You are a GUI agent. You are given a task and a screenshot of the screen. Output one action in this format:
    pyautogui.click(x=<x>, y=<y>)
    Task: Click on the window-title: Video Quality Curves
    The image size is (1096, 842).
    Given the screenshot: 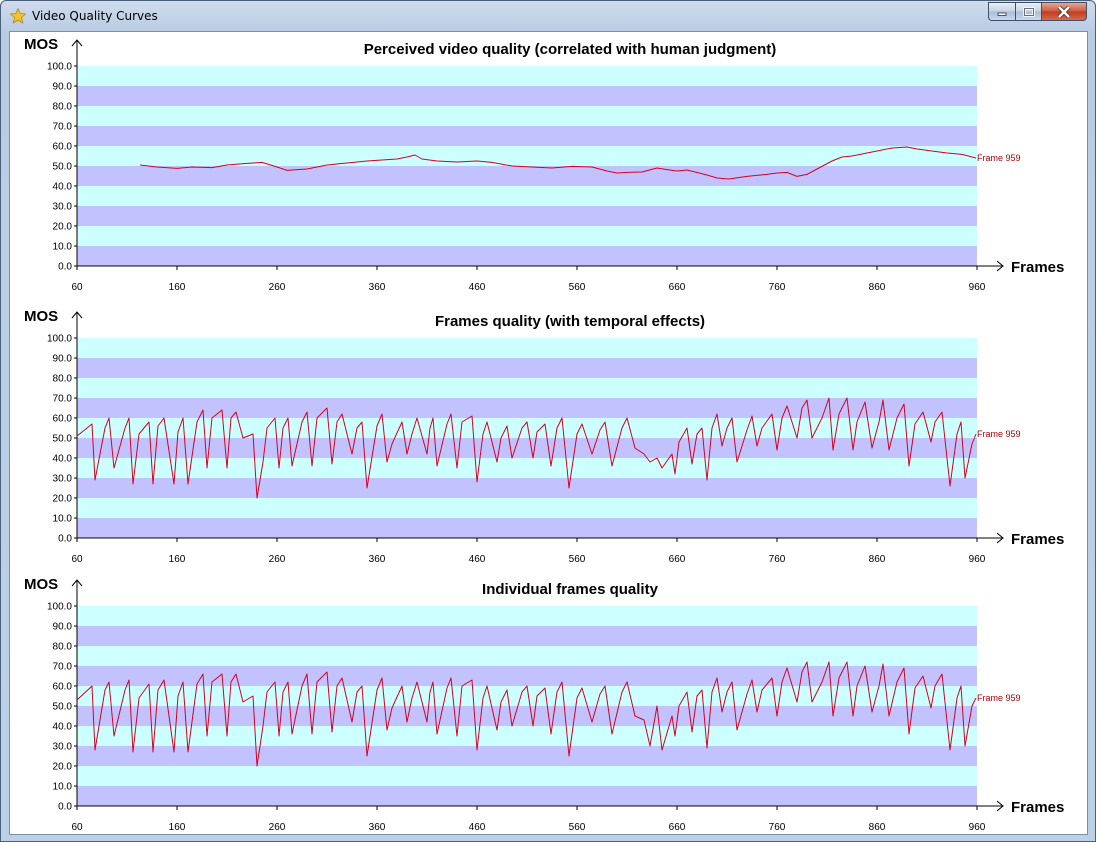 What is the action you would take?
    pyautogui.click(x=95, y=16)
    